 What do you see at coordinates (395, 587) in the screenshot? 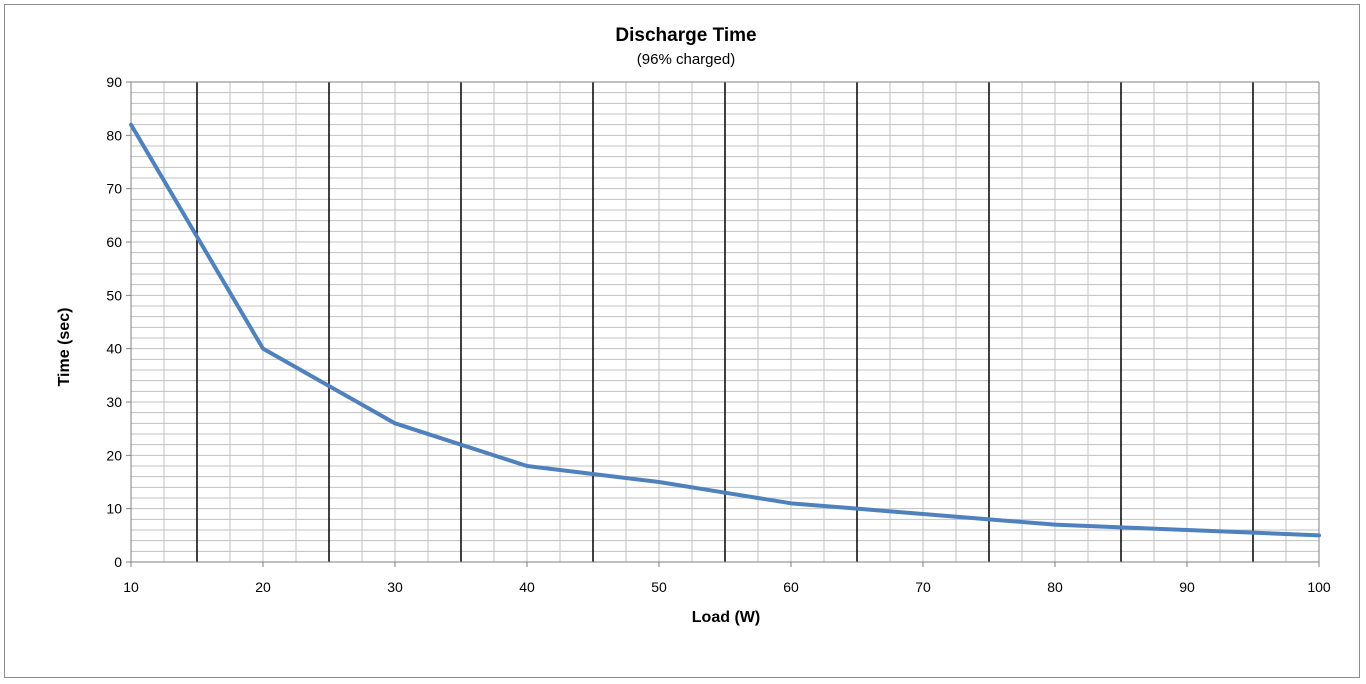
I see `x-tick-label: 30` at bounding box center [395, 587].